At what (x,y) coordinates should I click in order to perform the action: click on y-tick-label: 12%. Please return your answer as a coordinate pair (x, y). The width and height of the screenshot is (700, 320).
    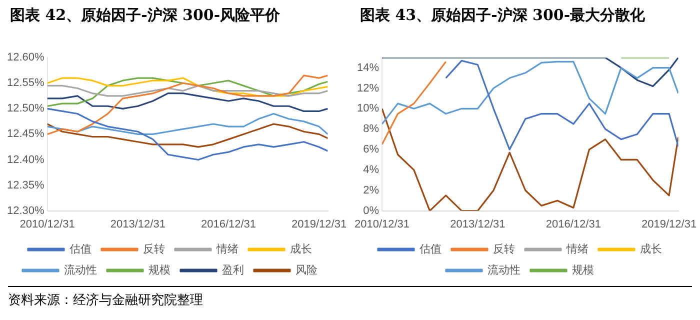
    Looking at the image, I should click on (368, 88).